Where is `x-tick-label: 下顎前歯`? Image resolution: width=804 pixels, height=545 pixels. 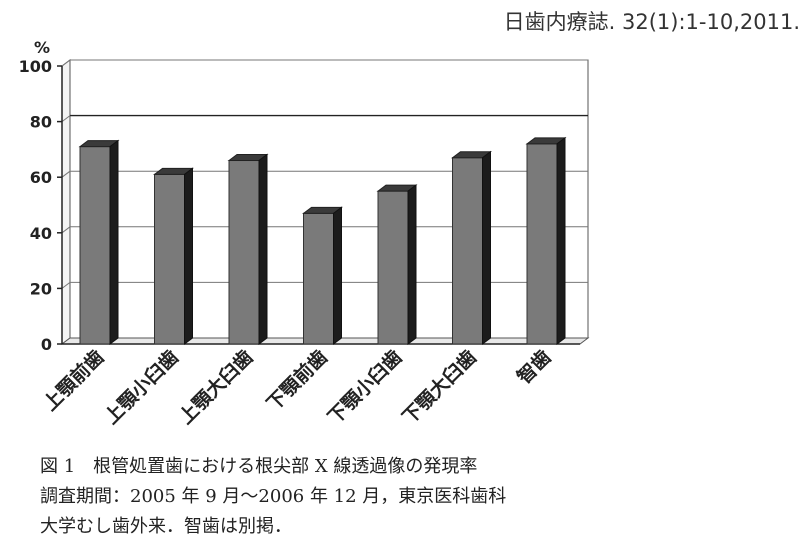
x-tick-label: 下顎前歯 is located at coordinates (297, 380).